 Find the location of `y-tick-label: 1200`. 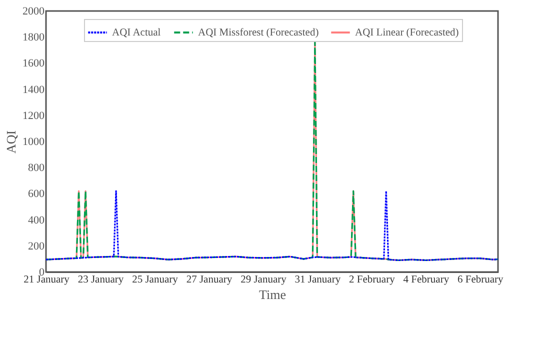

y-tick-label: 1200 is located at coordinates (33, 116).